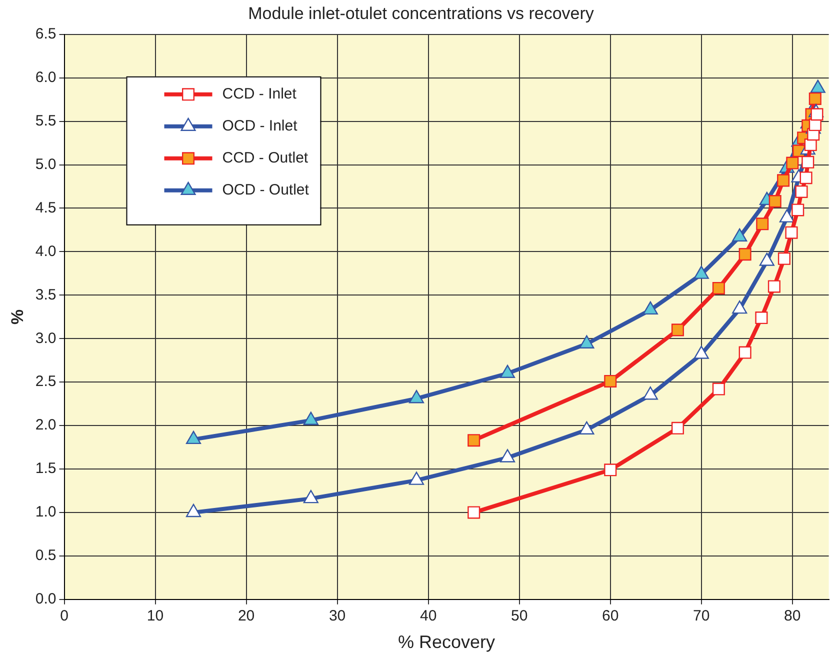 This screenshot has width=838, height=662. What do you see at coordinates (45, 425) in the screenshot?
I see `y-tick-label: 2.0` at bounding box center [45, 425].